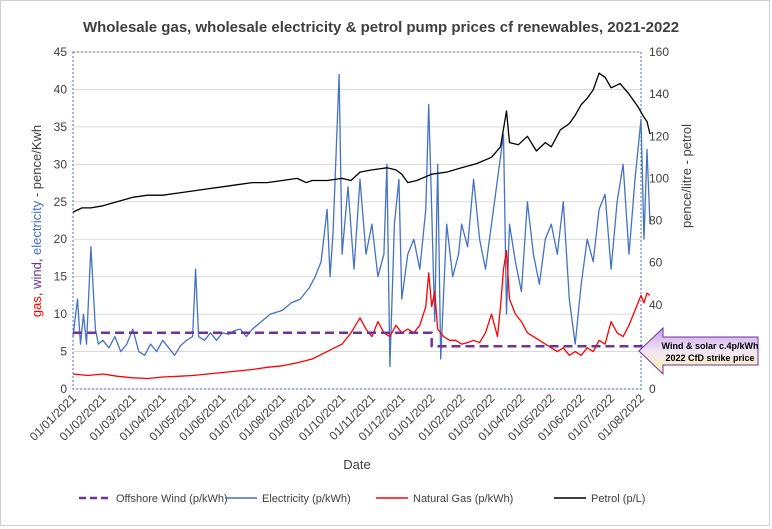 This screenshot has width=772, height=529. Describe the element at coordinates (656, 305) in the screenshot. I see `right-tick-label: 40` at that location.